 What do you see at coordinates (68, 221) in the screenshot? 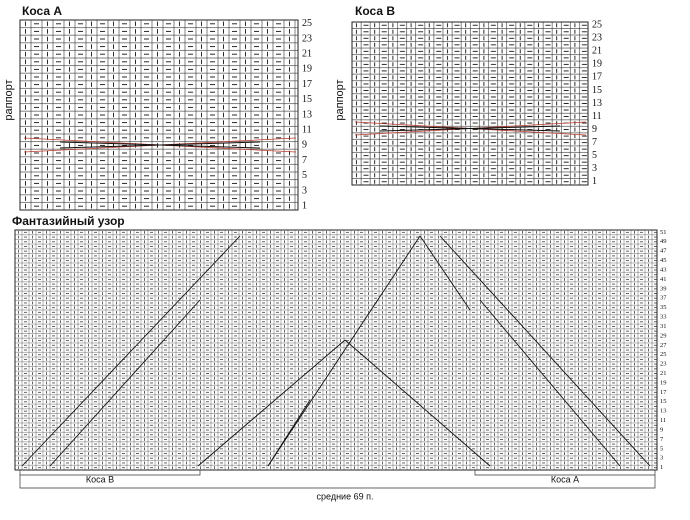
I see `main-title: Фантазийный узор` at bounding box center [68, 221].